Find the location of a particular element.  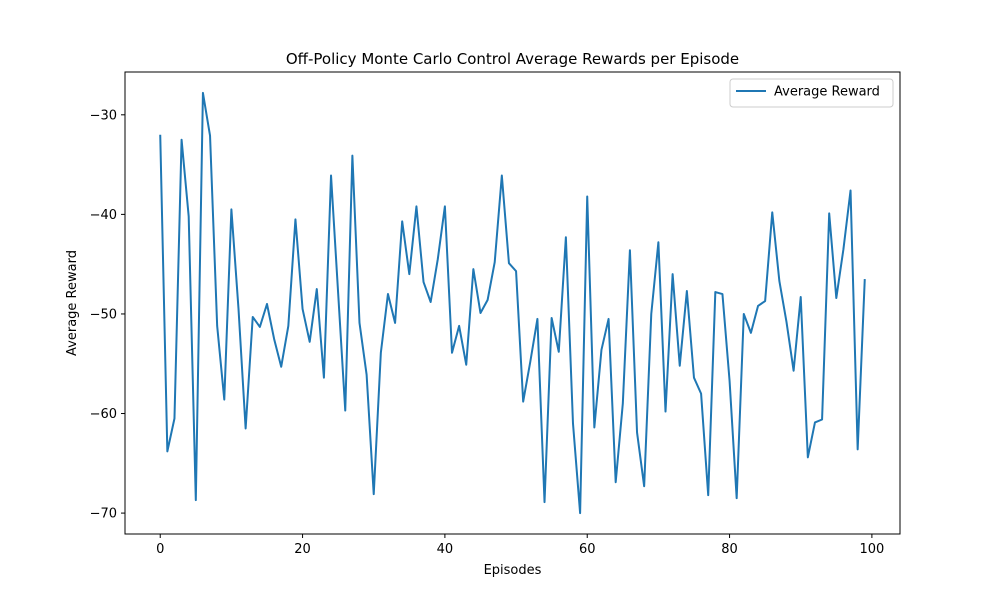

x-axis-label: Episodes is located at coordinates (513, 570).